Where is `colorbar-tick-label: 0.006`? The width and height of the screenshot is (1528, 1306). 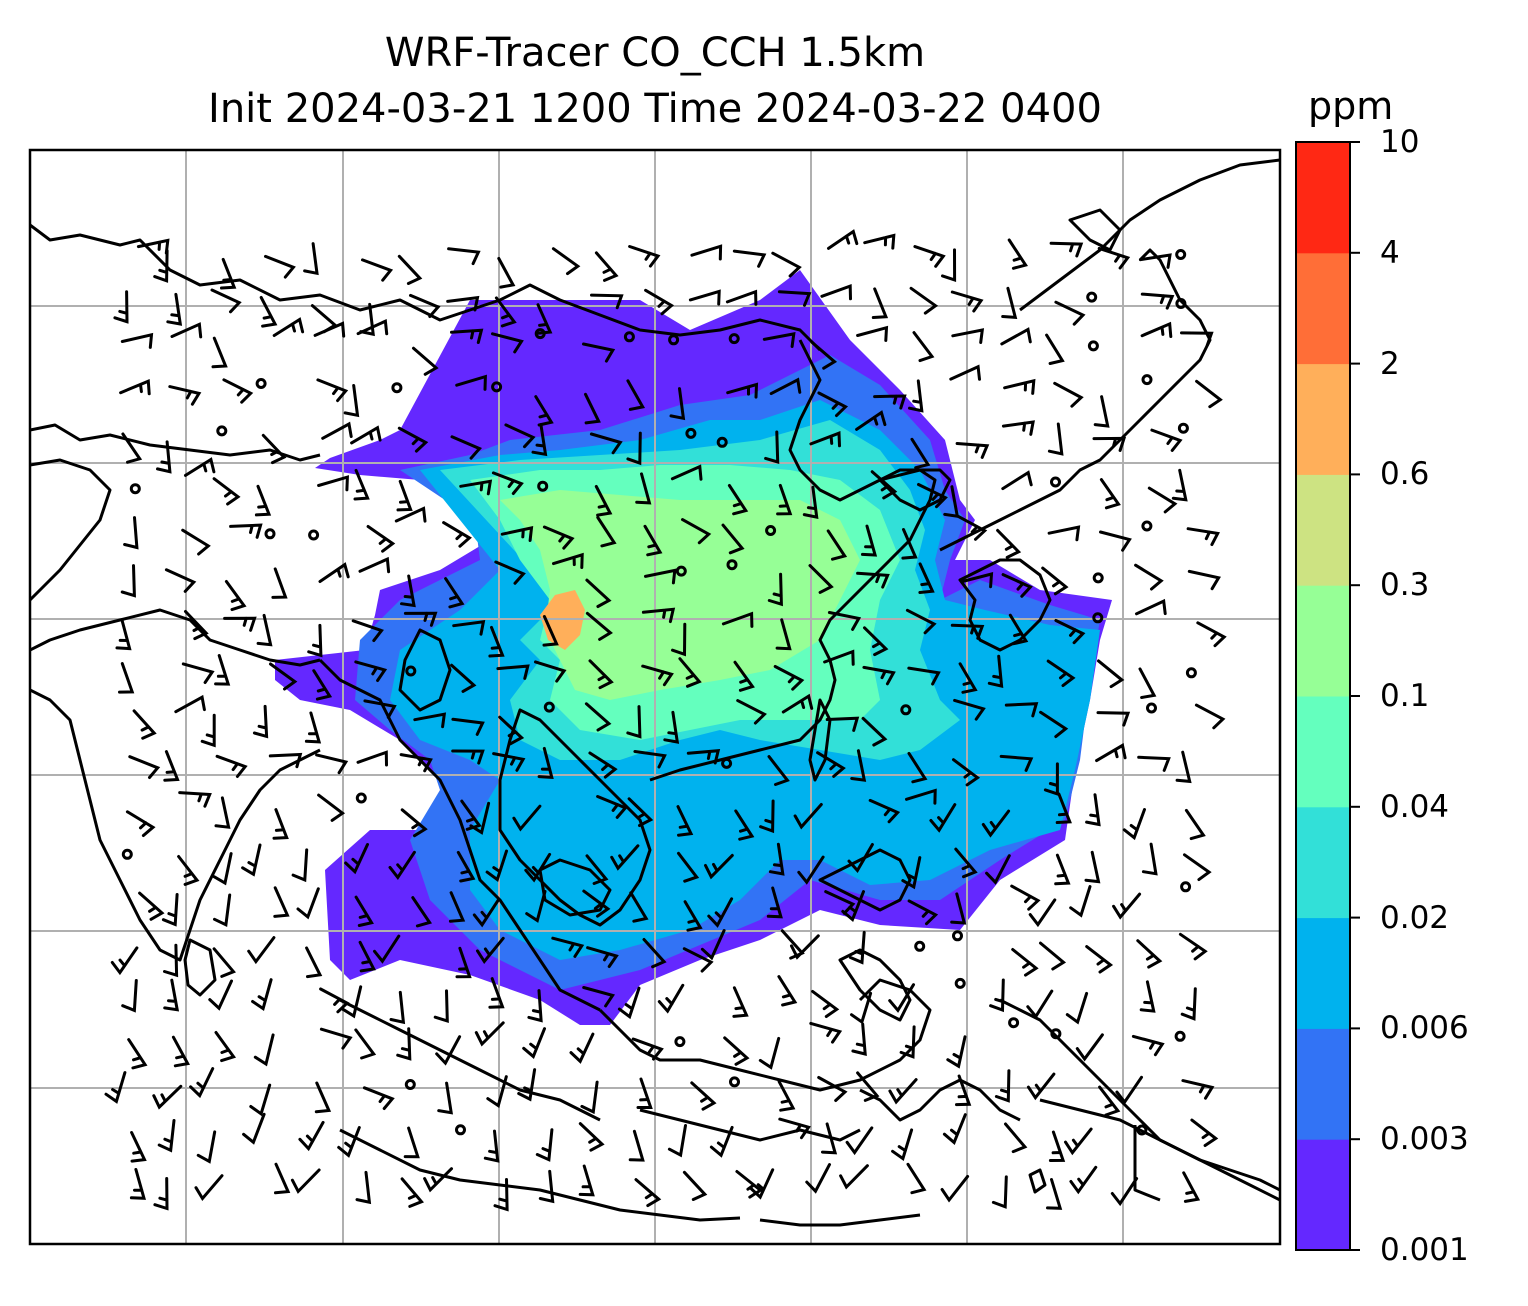 colorbar-tick-label: 0.006 is located at coordinates (1424, 1028).